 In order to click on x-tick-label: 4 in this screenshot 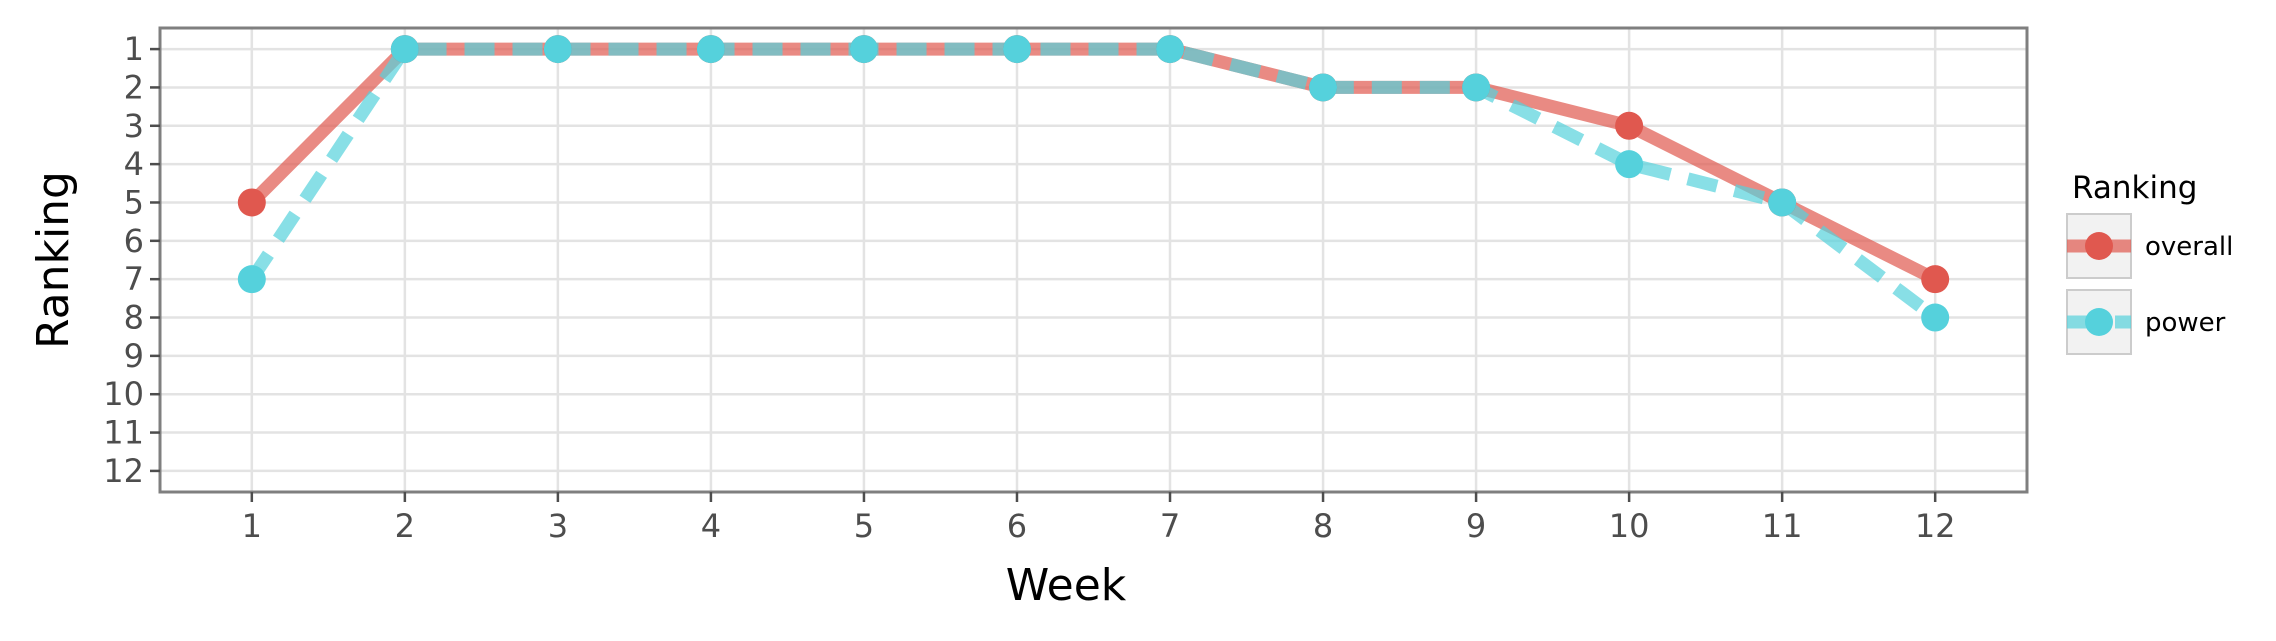, I will do `click(711, 526)`.